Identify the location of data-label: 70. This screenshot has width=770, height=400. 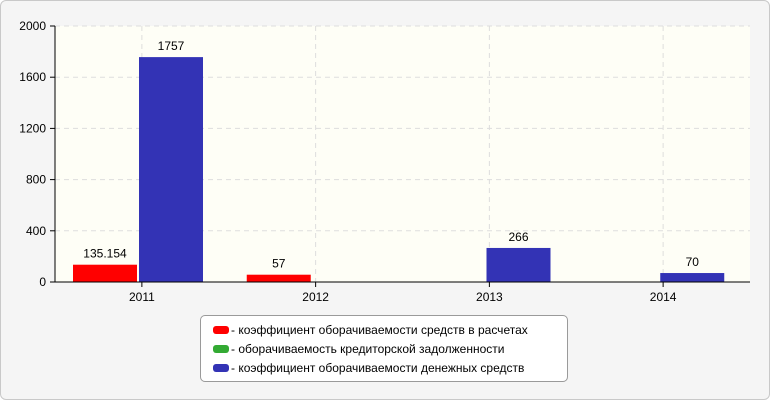
(693, 262).